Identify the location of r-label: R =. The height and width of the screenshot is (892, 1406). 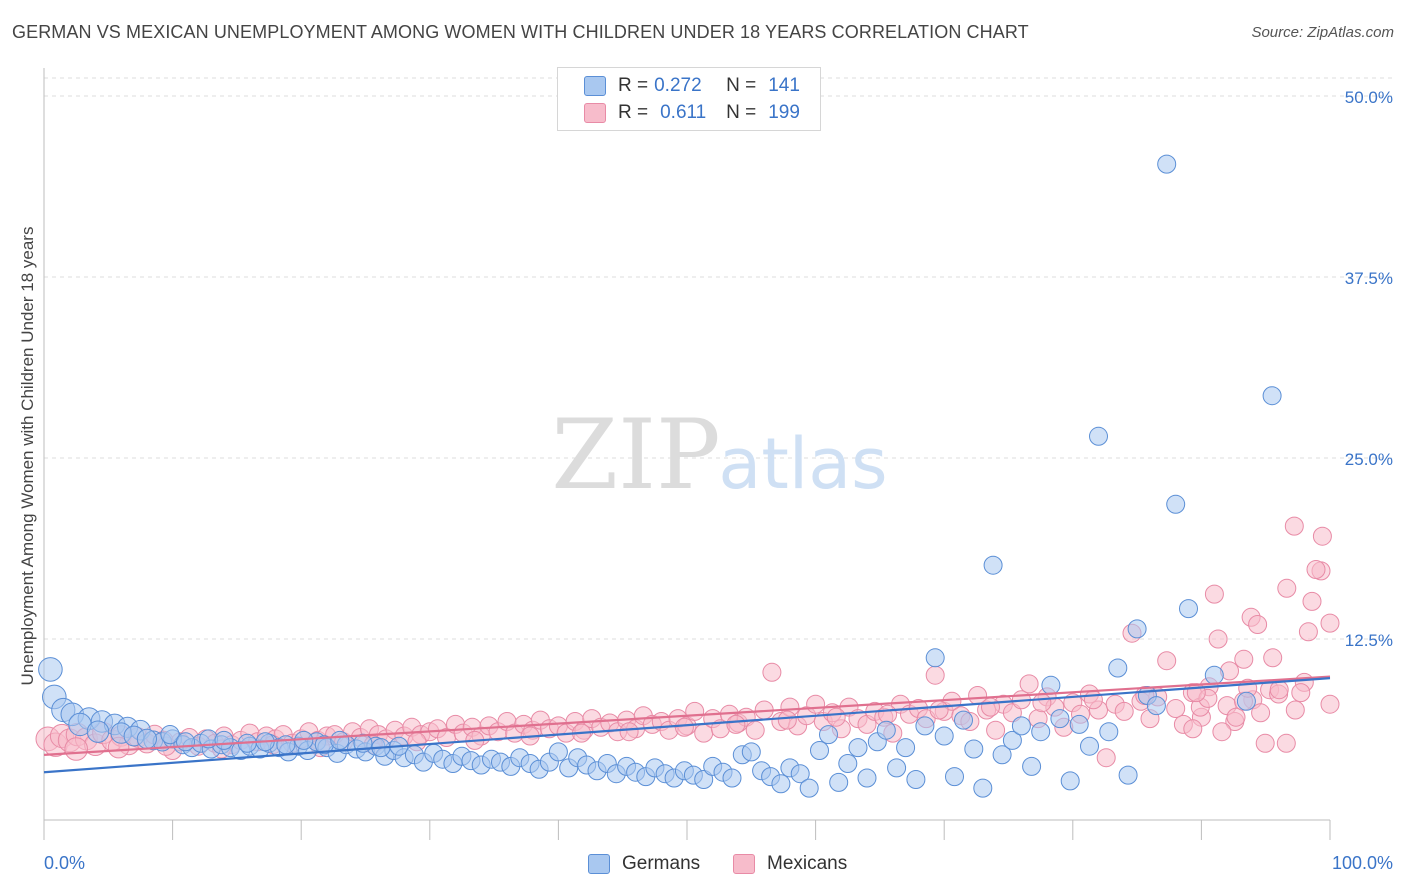
(633, 112).